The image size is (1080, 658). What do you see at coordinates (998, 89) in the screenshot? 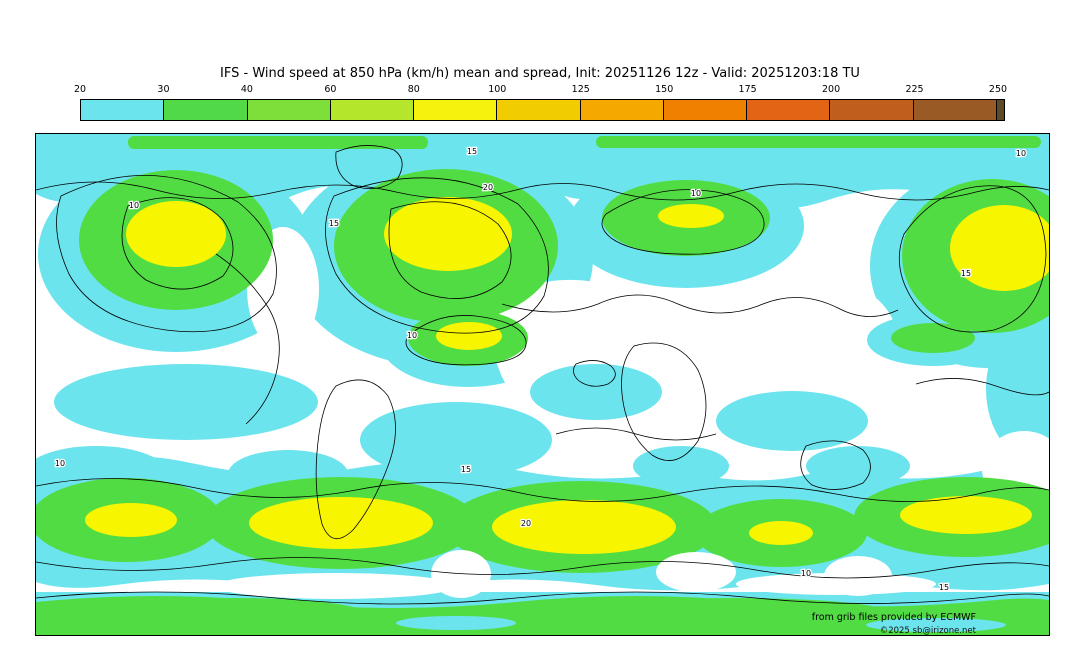
I see `colorbar-tick-label: 250` at bounding box center [998, 89].